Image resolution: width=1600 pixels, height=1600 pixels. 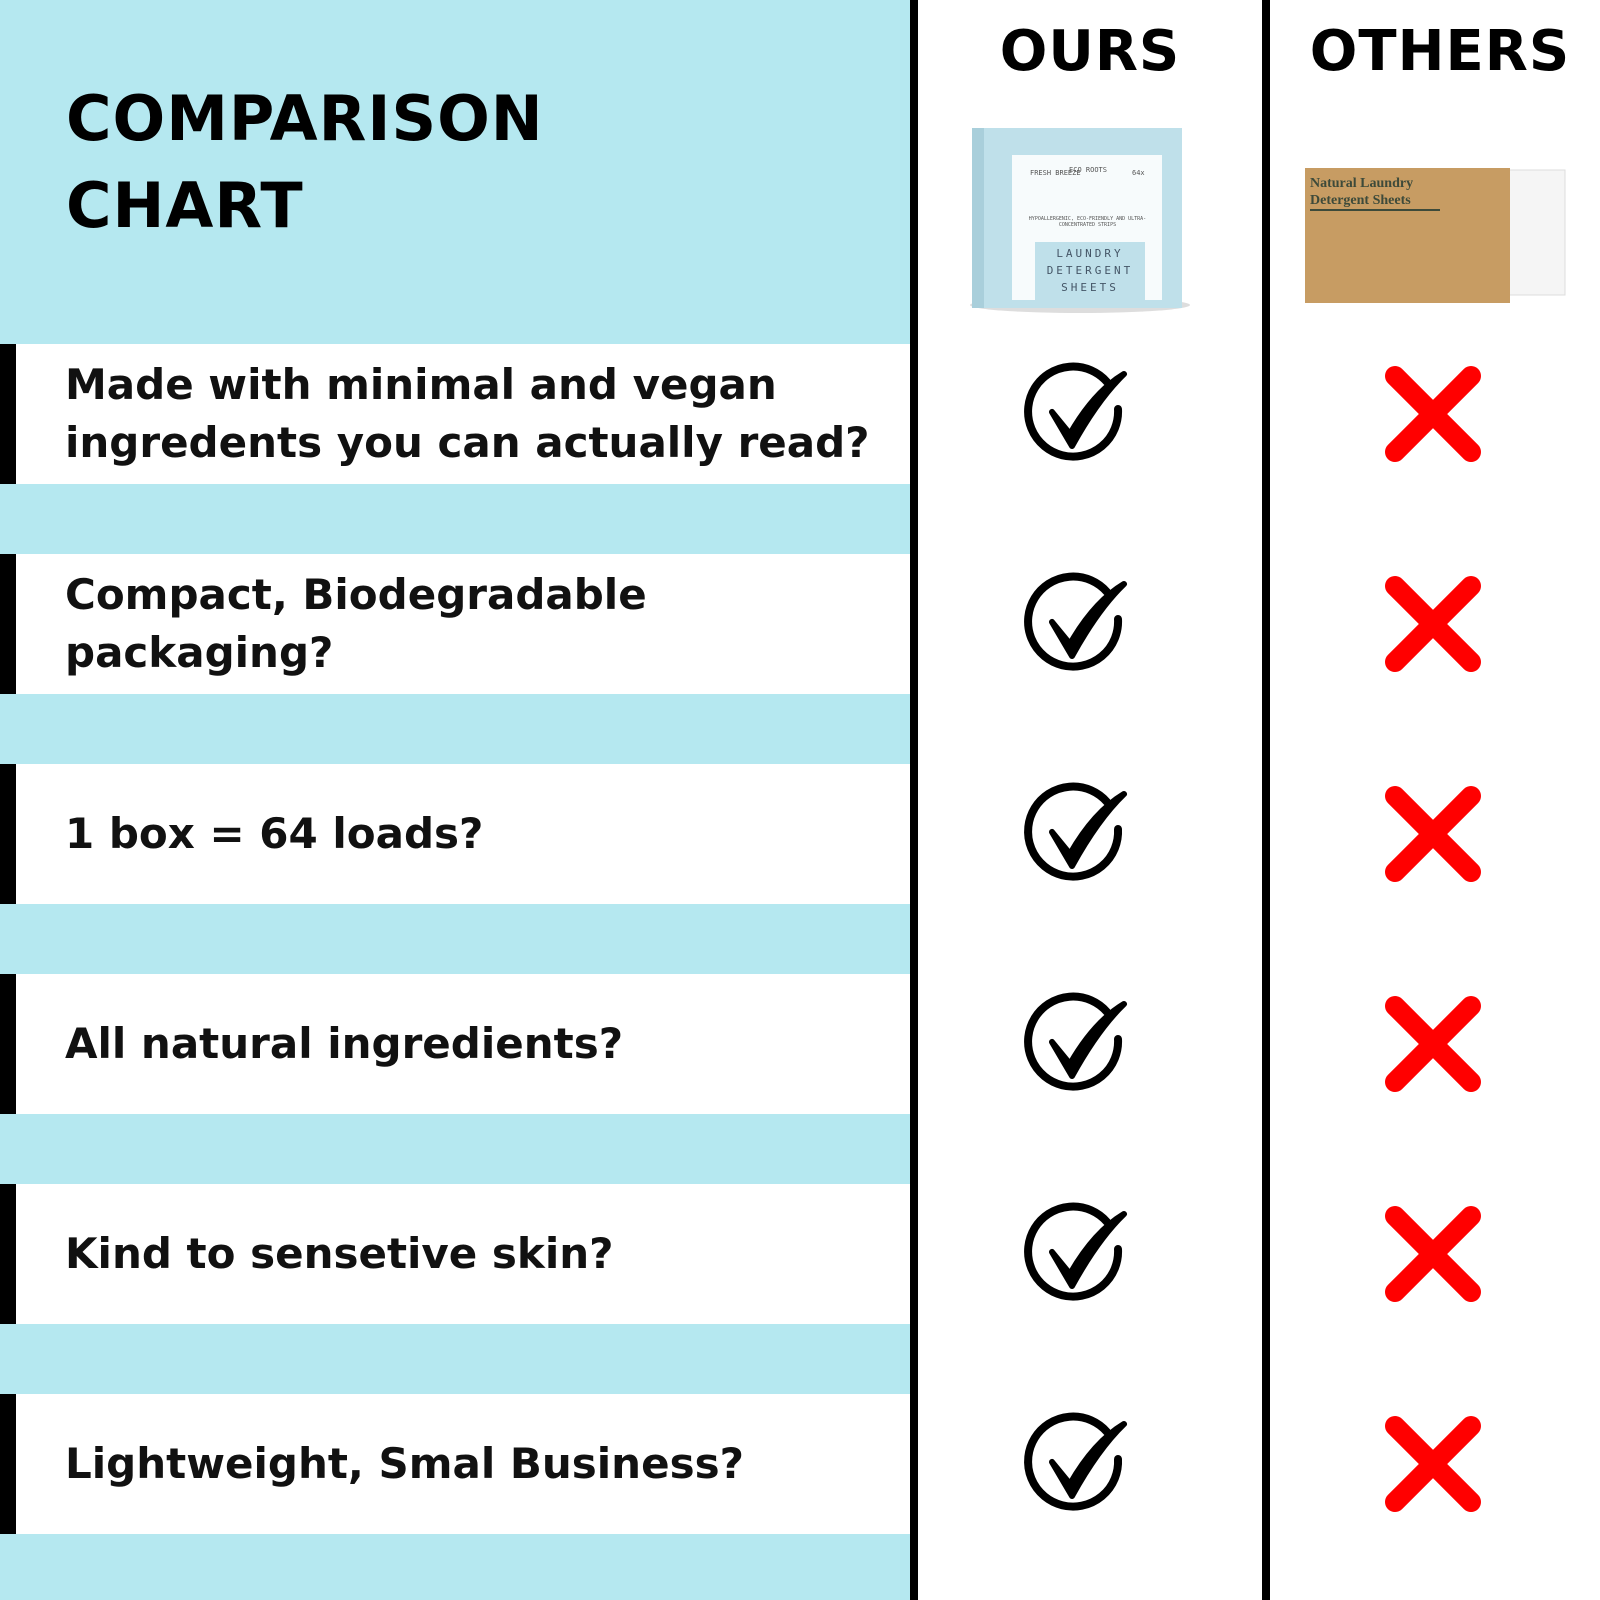 What do you see at coordinates (1138, 173) in the screenshot?
I see `product-text: 64x` at bounding box center [1138, 173].